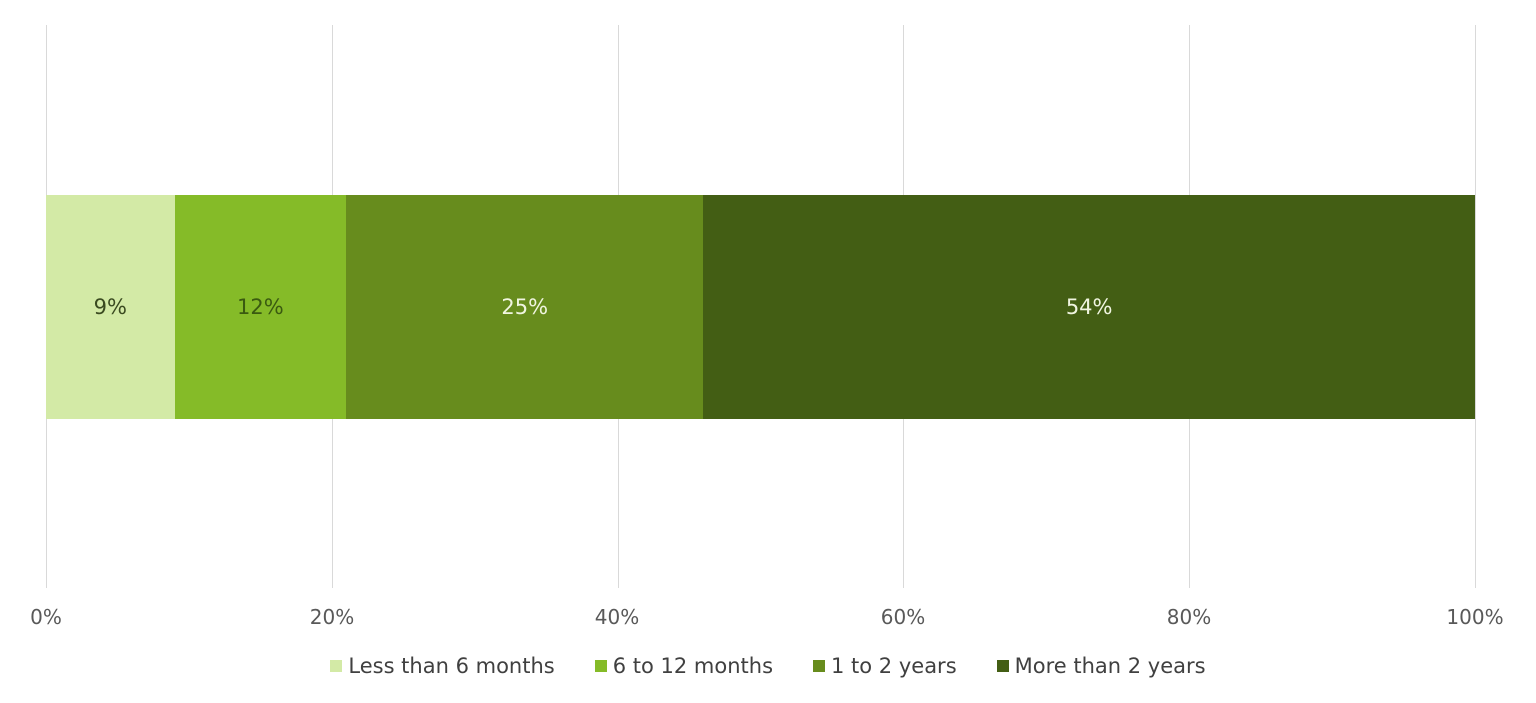 The image size is (1536, 703). I want to click on legend-item-1-to-2-years: 1 to 2 years, so click(885, 666).